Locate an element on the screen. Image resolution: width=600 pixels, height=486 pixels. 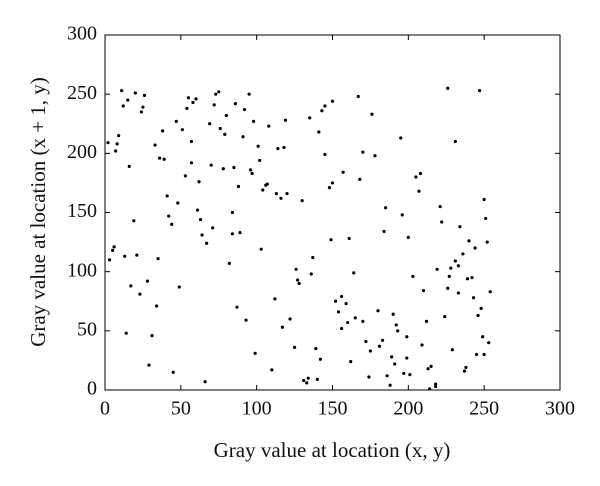
x-tick-label: 150 is located at coordinates (333, 409).